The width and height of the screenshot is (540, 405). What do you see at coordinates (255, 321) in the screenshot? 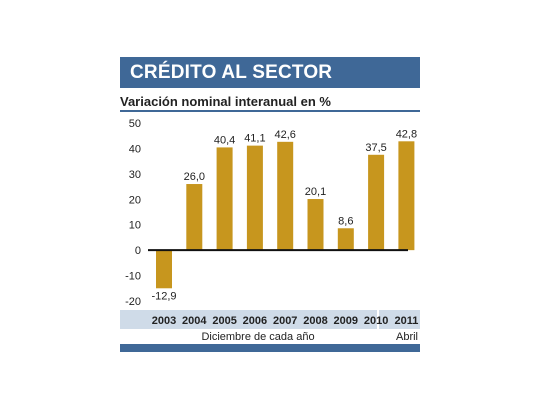
I see `x-tick-label-2006: 2006` at bounding box center [255, 321].